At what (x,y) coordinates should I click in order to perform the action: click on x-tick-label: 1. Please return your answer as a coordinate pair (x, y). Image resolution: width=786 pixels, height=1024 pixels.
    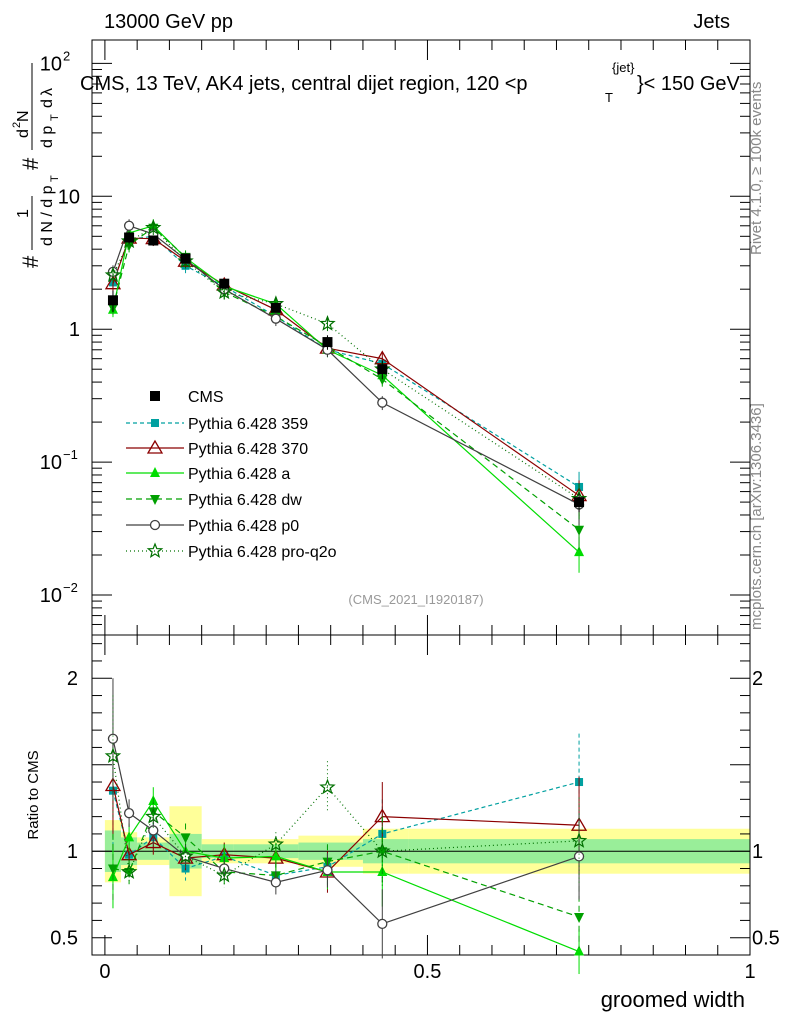
    Looking at the image, I should click on (749, 972).